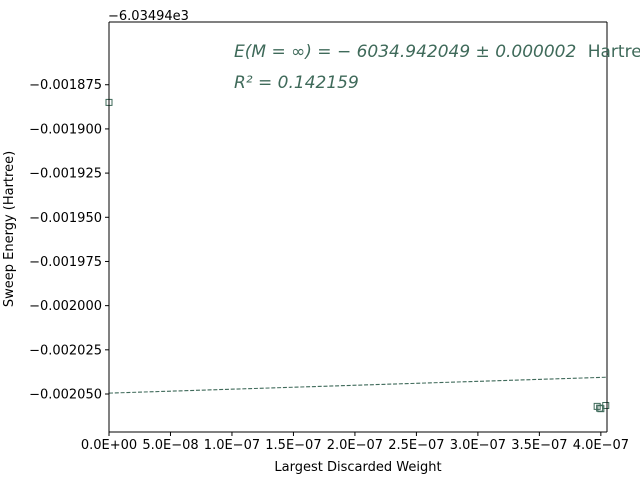 This screenshot has width=640, height=480. What do you see at coordinates (65, 85) in the screenshot?
I see `y-tick-label-0: −0.001875` at bounding box center [65, 85].